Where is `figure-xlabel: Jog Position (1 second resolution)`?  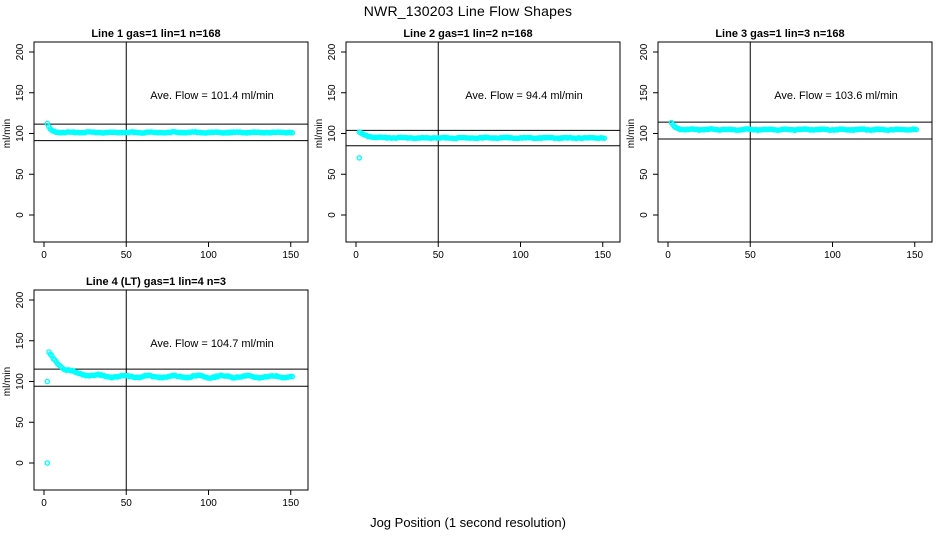 figure-xlabel: Jog Position (1 second resolution) is located at coordinates (468, 522).